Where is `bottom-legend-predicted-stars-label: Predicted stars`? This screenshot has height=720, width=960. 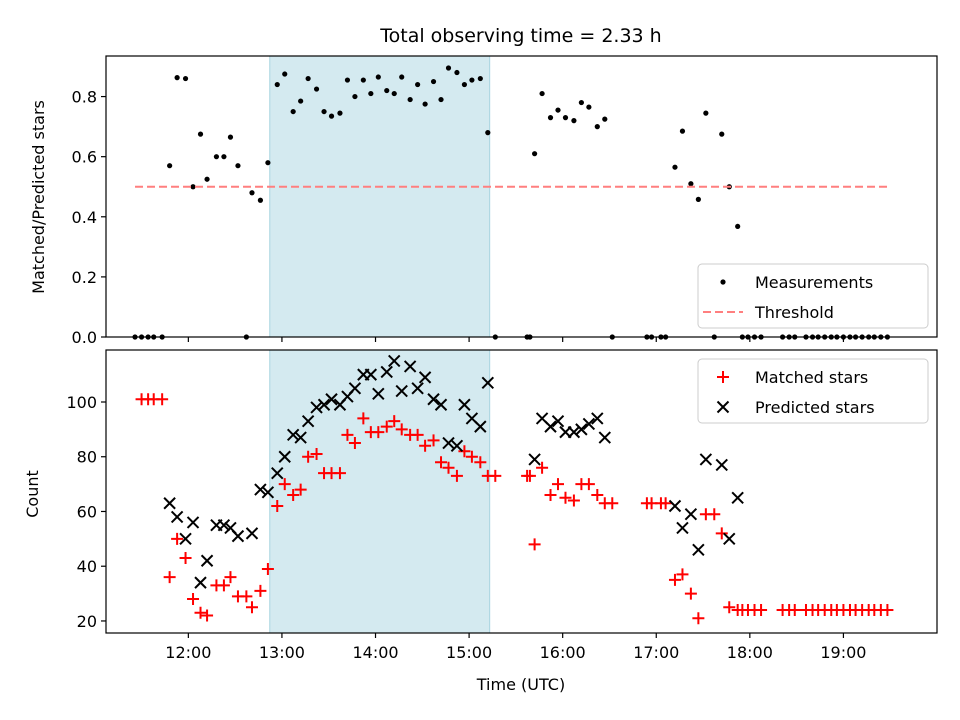 bottom-legend-predicted-stars-label: Predicted stars is located at coordinates (815, 407).